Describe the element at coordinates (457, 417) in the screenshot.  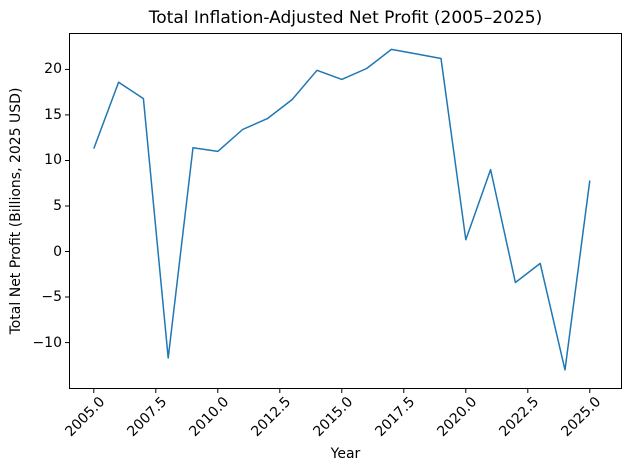
I see `x-tick-label: 2020.0` at that location.